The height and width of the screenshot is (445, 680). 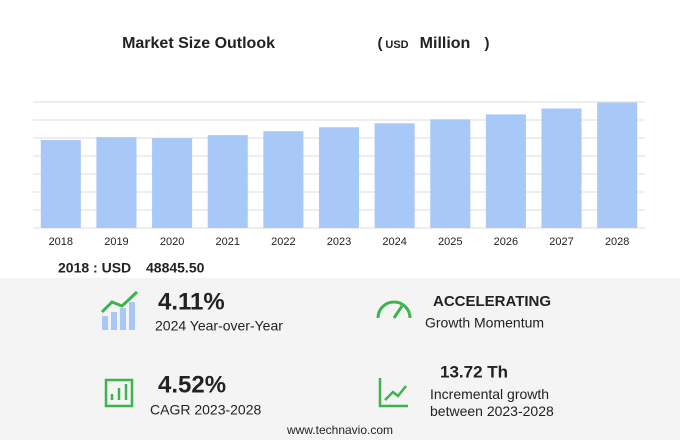 What do you see at coordinates (172, 242) in the screenshot?
I see `x-tick-label: 2020` at bounding box center [172, 242].